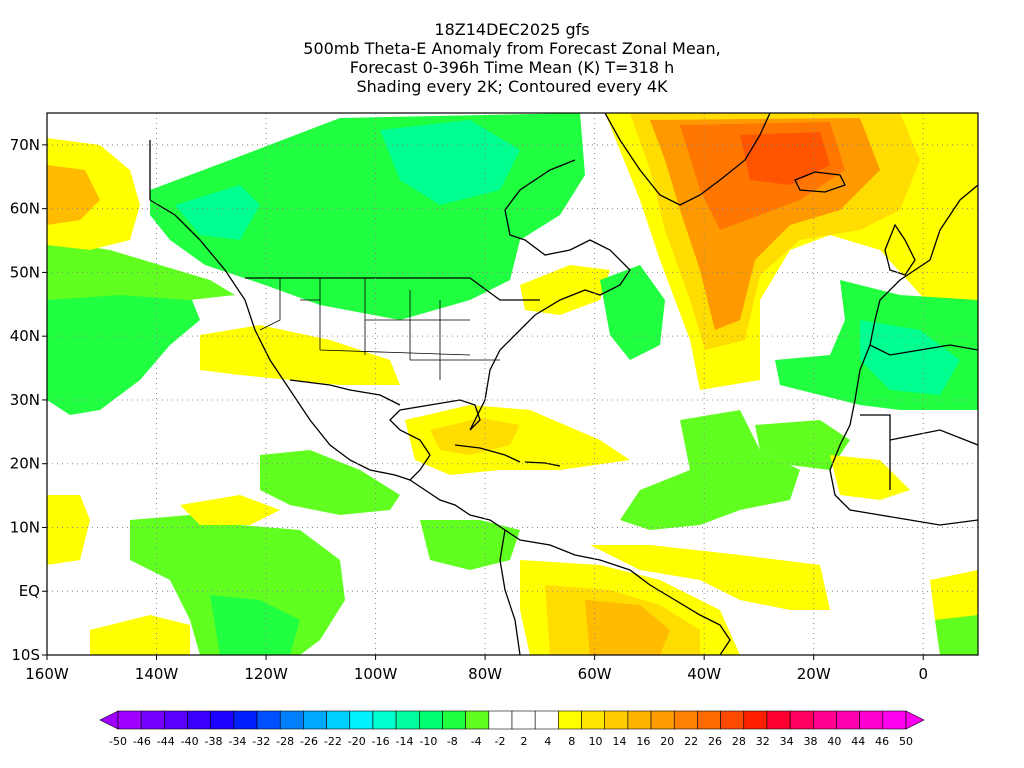 The height and width of the screenshot is (768, 1024). What do you see at coordinates (882, 741) in the screenshot?
I see `colorbar-label: 46` at bounding box center [882, 741].